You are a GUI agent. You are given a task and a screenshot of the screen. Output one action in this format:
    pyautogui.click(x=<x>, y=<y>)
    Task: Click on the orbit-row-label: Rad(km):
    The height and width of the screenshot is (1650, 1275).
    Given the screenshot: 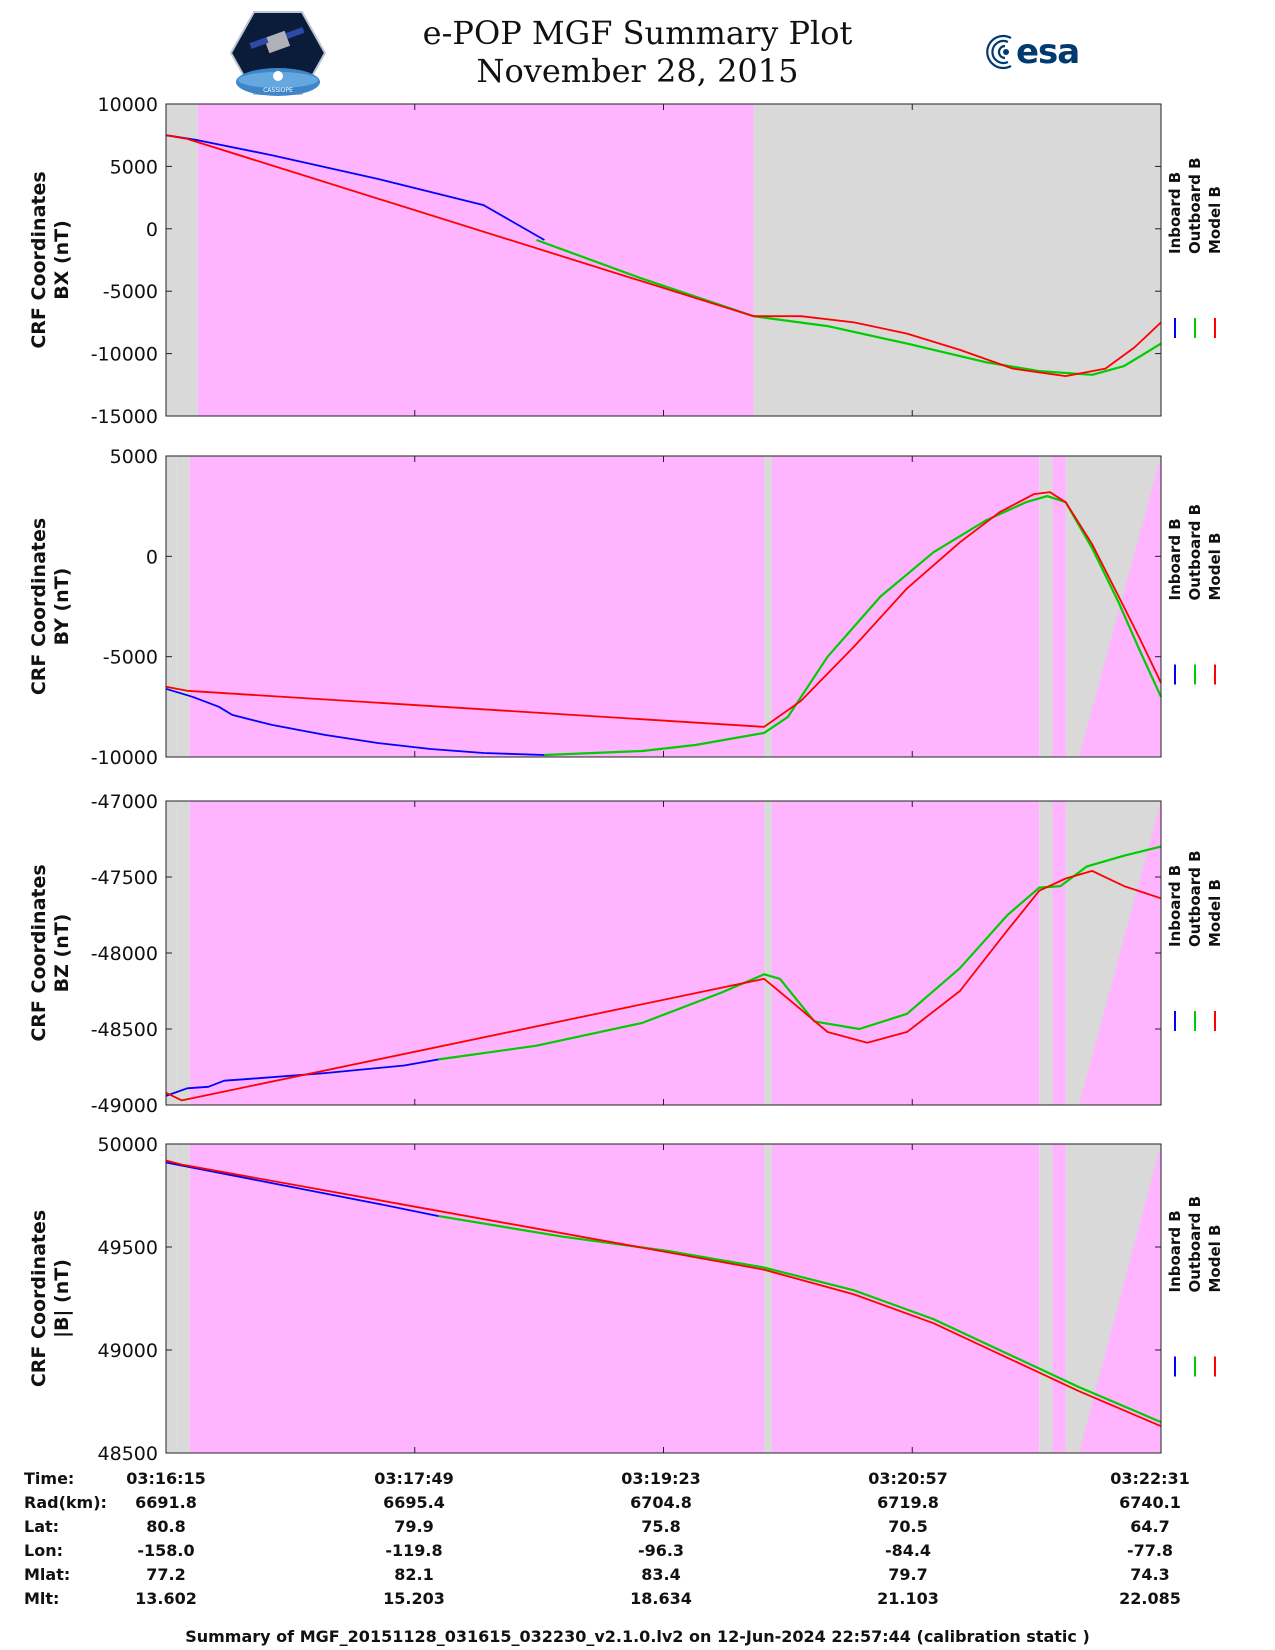 What is the action you would take?
    pyautogui.click(x=65, y=1502)
    